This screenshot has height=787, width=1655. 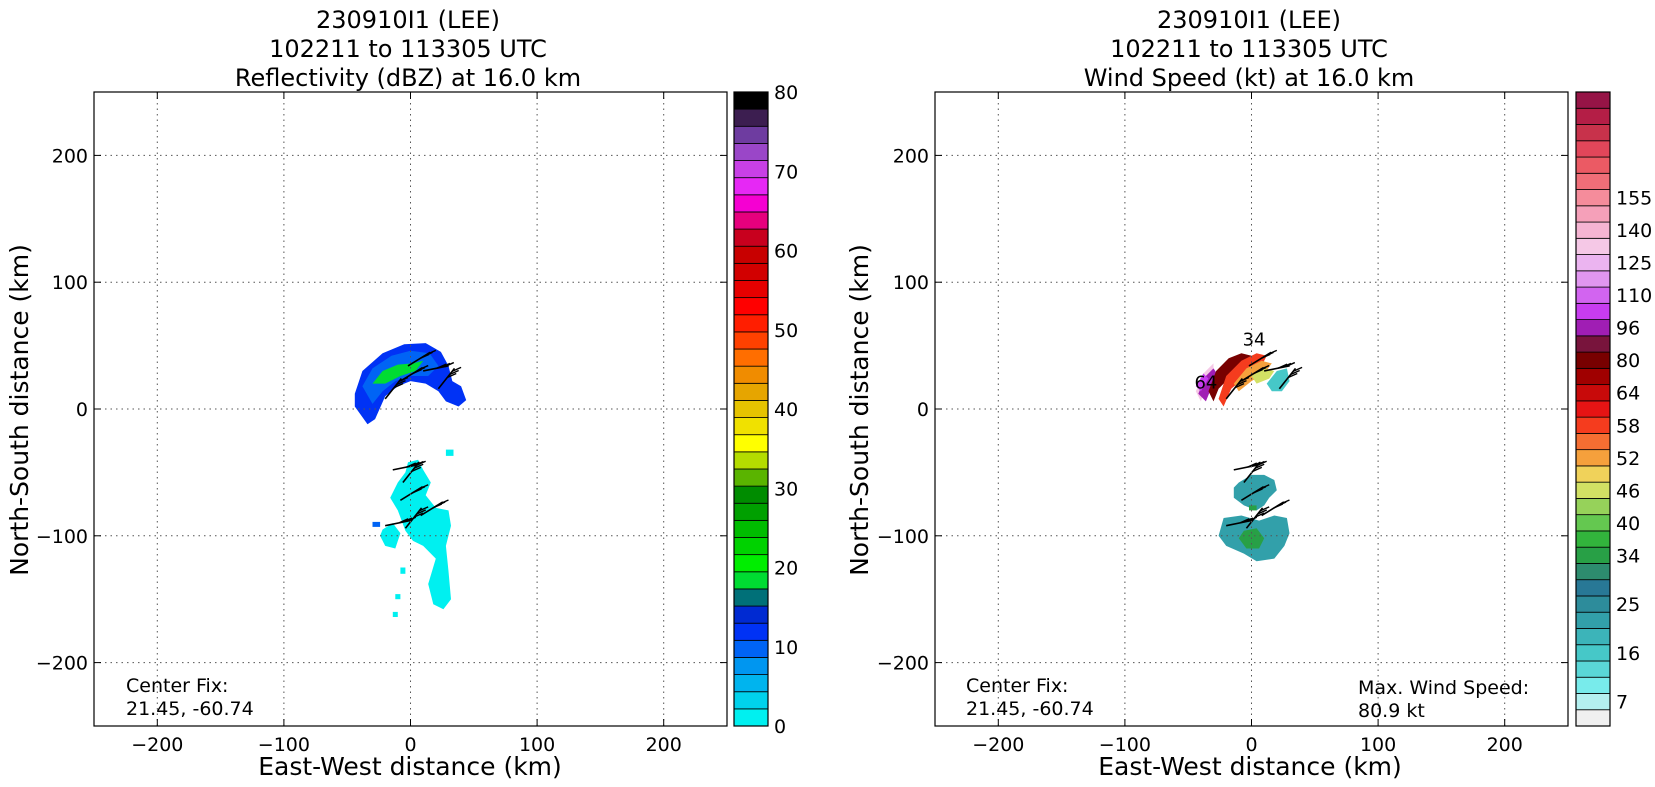 I want to click on x-tick-label: 100, so click(x=537, y=745).